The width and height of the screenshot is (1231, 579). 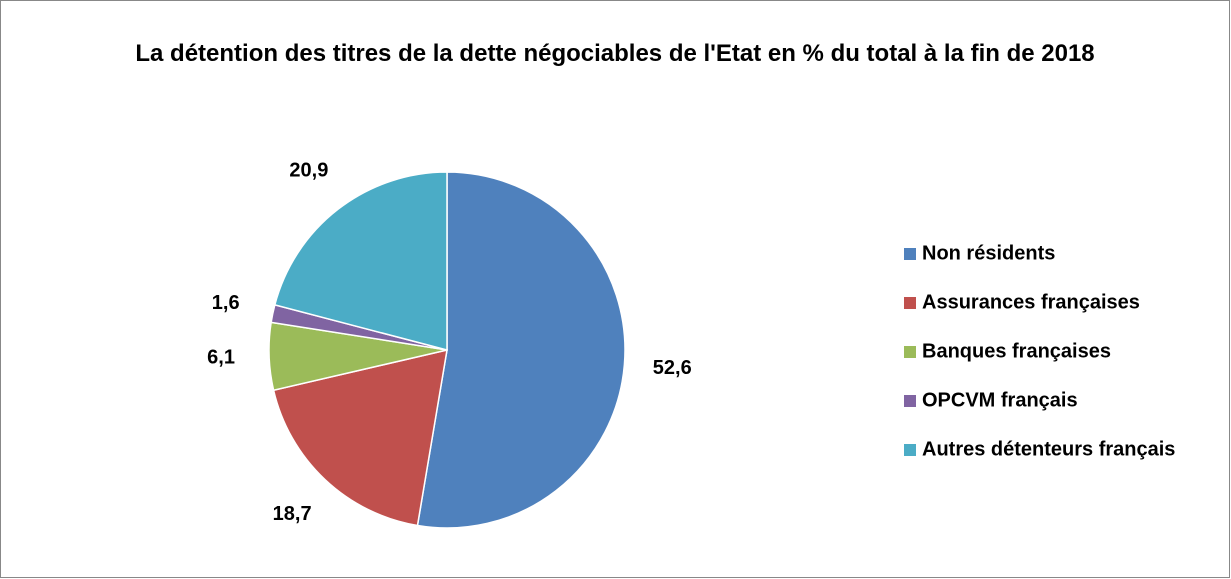 What do you see at coordinates (1031, 302) in the screenshot?
I see `legend-label: Assurances françaises` at bounding box center [1031, 302].